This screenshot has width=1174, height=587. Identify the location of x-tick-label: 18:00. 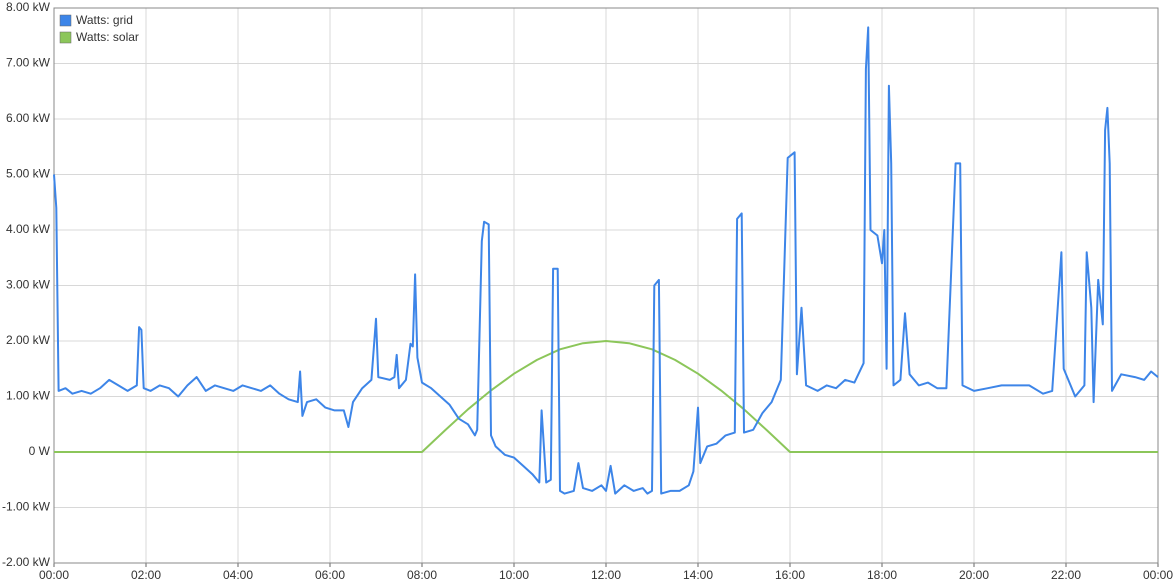
(882, 575).